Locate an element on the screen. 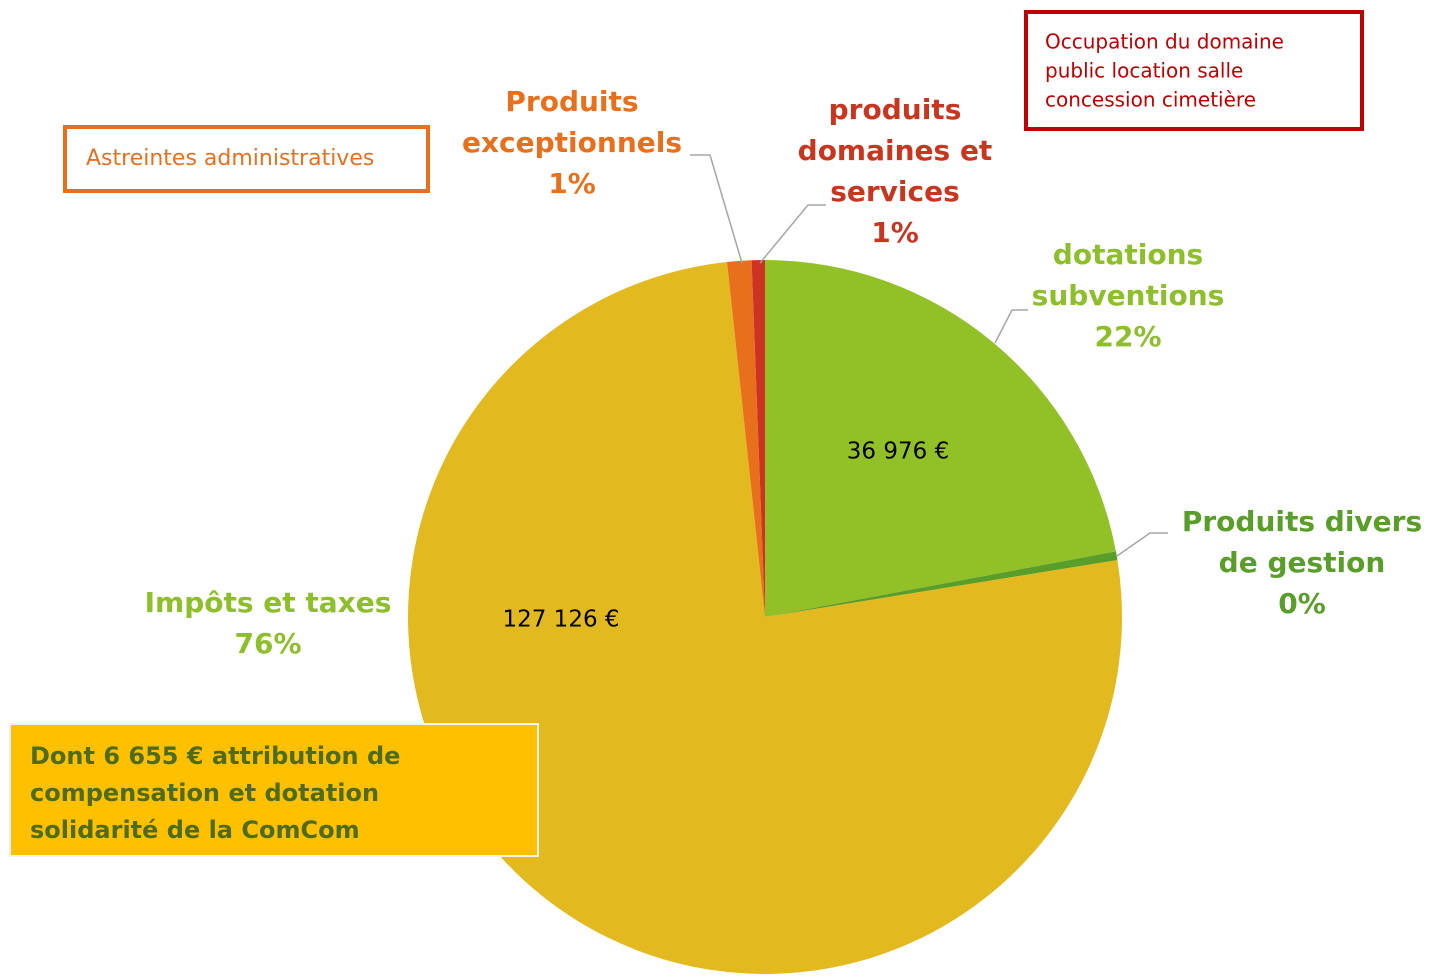 This screenshot has width=1434, height=977. category-label-line: services is located at coordinates (895, 191).